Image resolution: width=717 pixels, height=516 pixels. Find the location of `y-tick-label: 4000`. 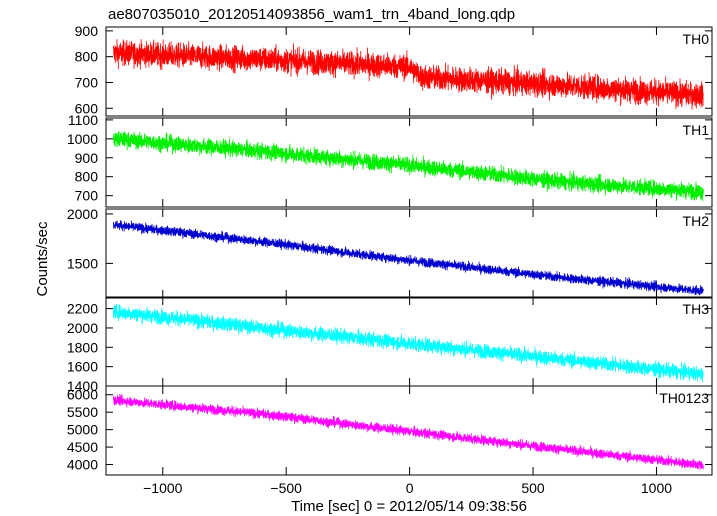

y-tick-label: 4000 is located at coordinates (82, 465).